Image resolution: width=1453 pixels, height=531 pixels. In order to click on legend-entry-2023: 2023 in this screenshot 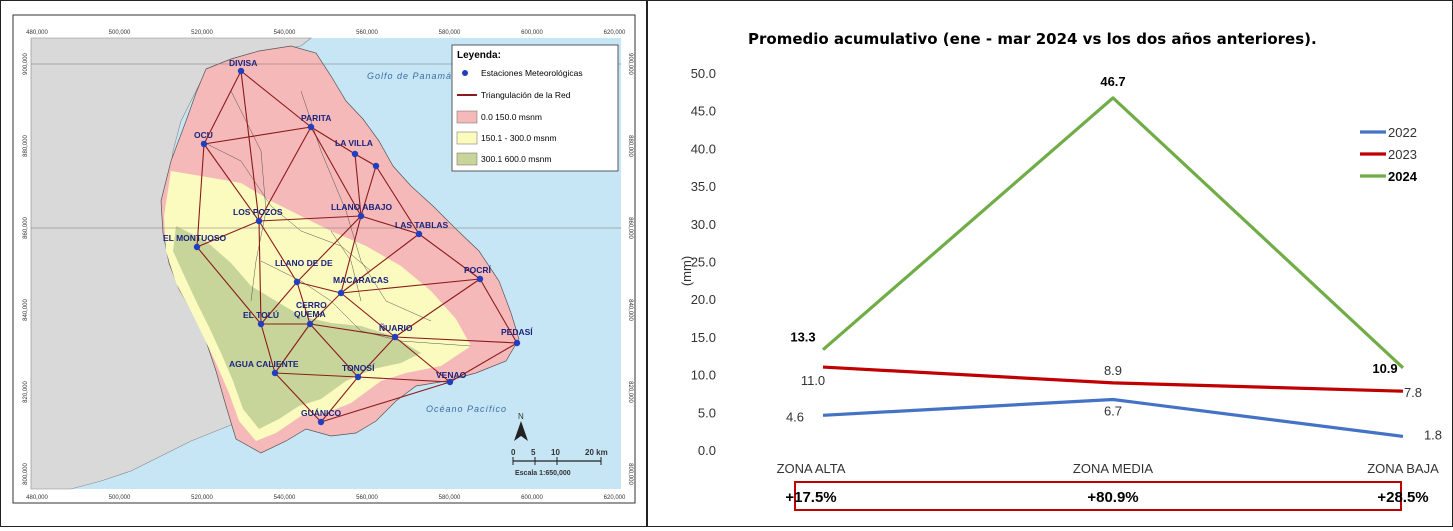, I will do `click(1402, 154)`.